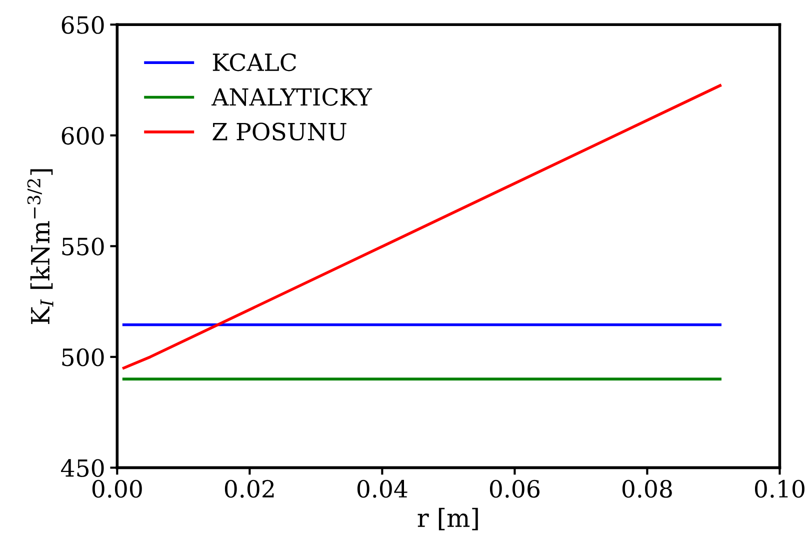 The height and width of the screenshot is (547, 808). Describe the element at coordinates (83, 357) in the screenshot. I see `y-tick-label: 500` at that location.